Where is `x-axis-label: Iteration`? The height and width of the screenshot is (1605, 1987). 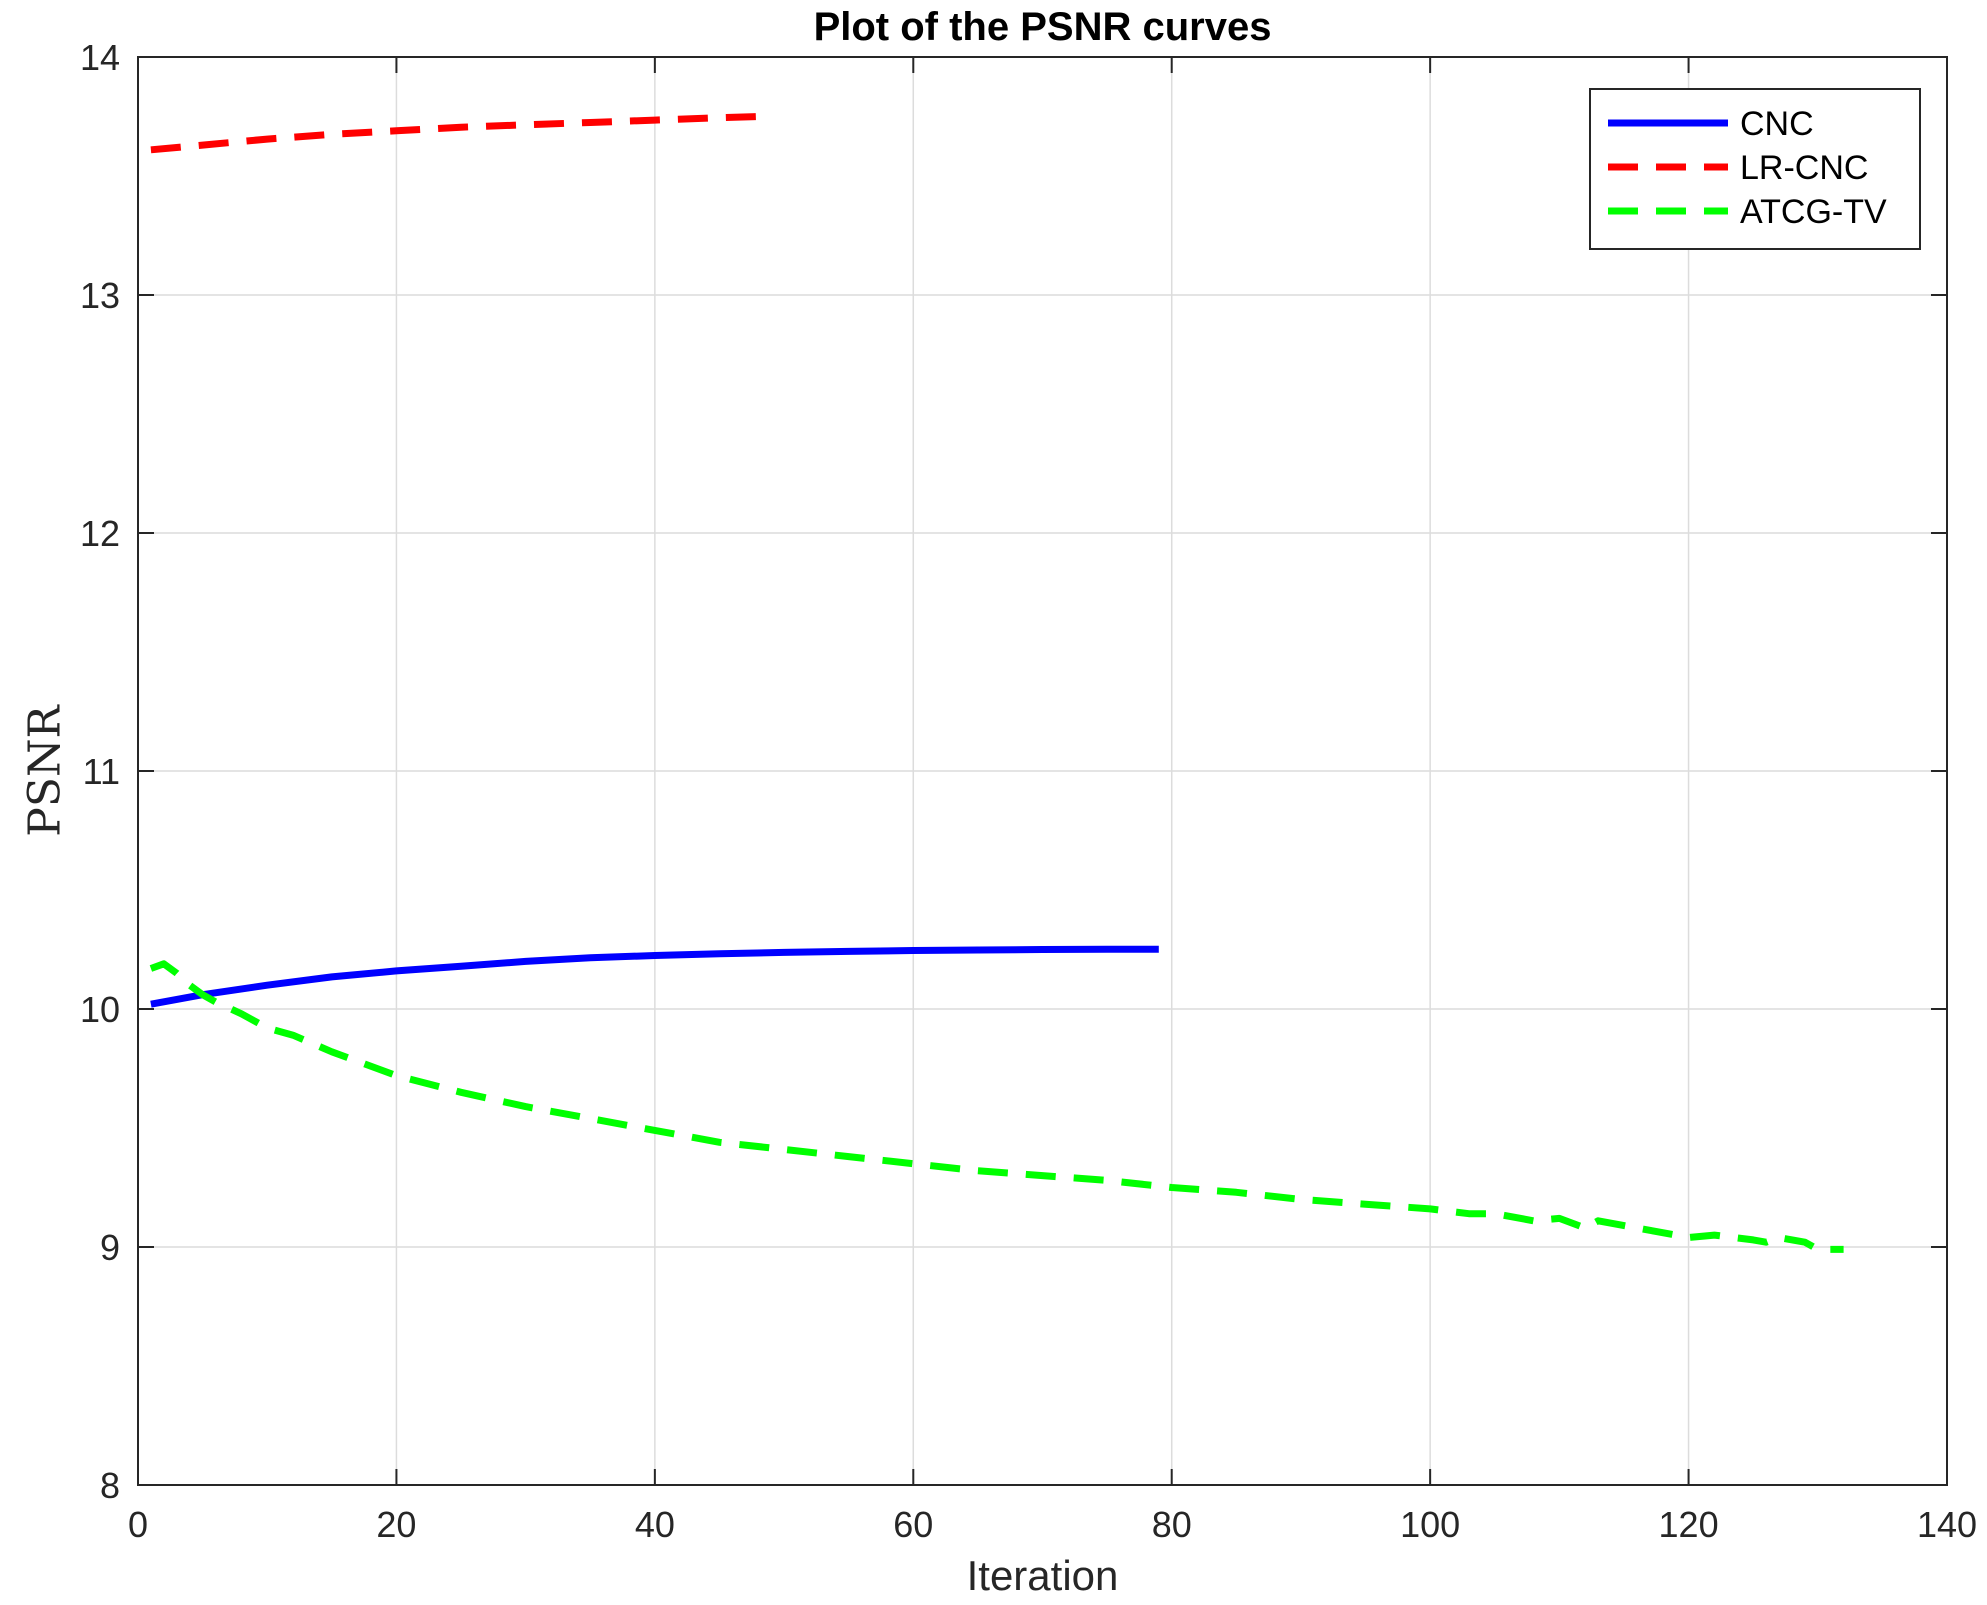
x-axis-label: Iteration is located at coordinates (1043, 1575).